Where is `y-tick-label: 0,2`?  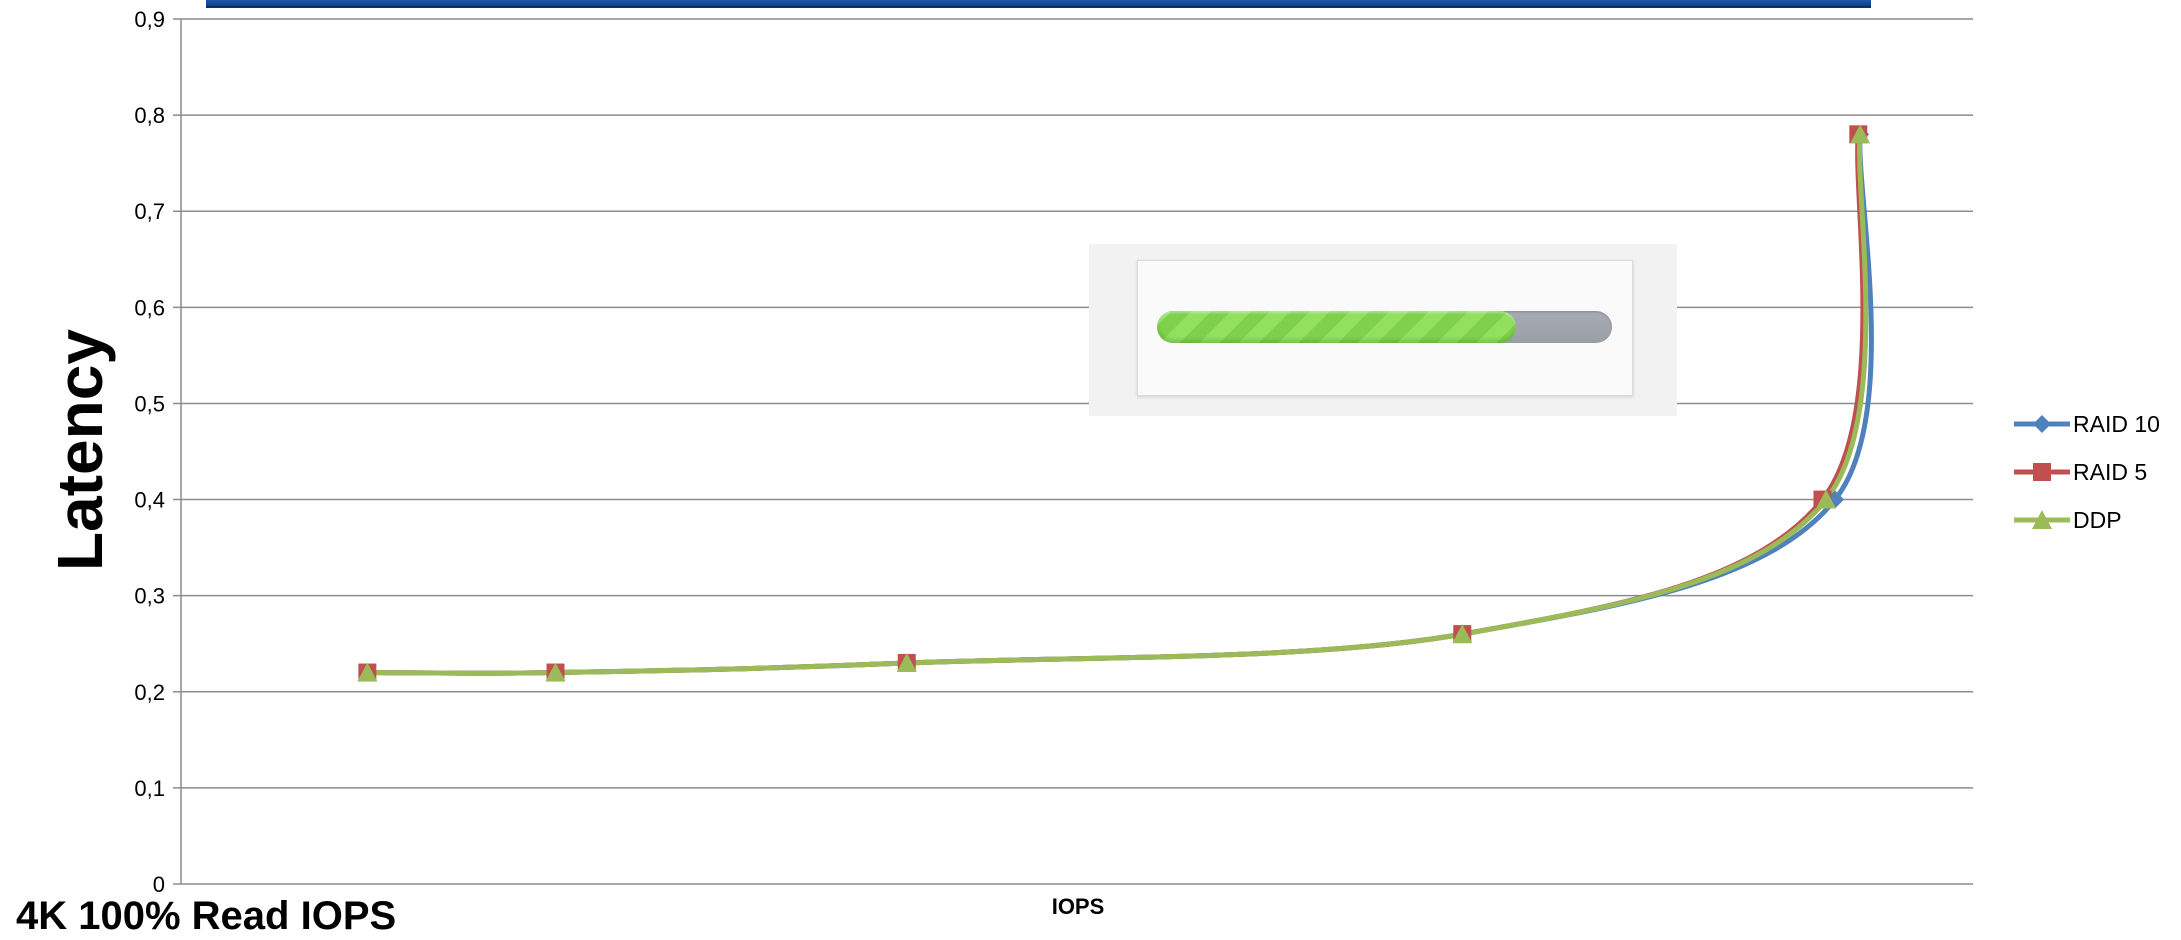 y-tick-label: 0,2 is located at coordinates (149, 692).